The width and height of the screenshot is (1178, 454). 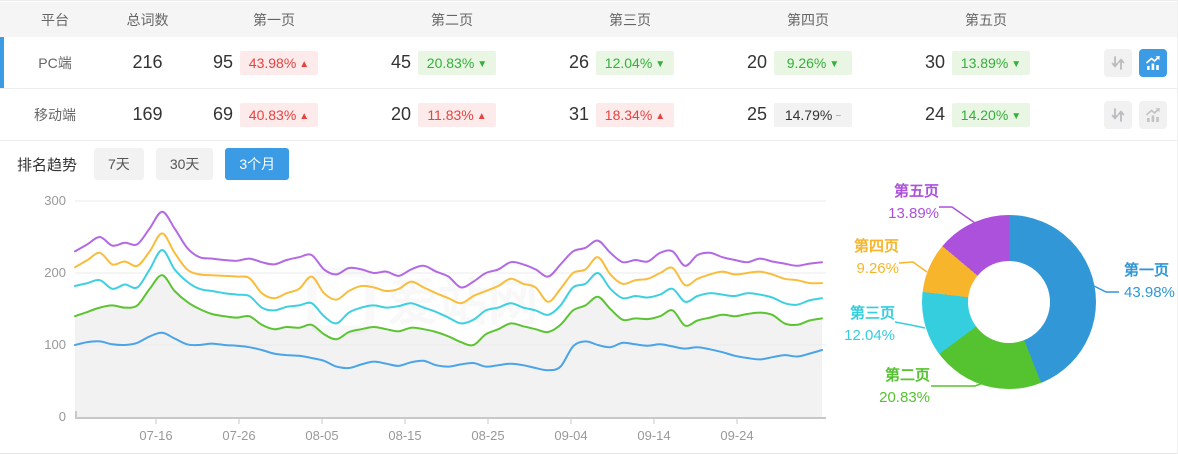 What do you see at coordinates (47, 165) in the screenshot?
I see `trend-section-title: 排名趋势` at bounding box center [47, 165].